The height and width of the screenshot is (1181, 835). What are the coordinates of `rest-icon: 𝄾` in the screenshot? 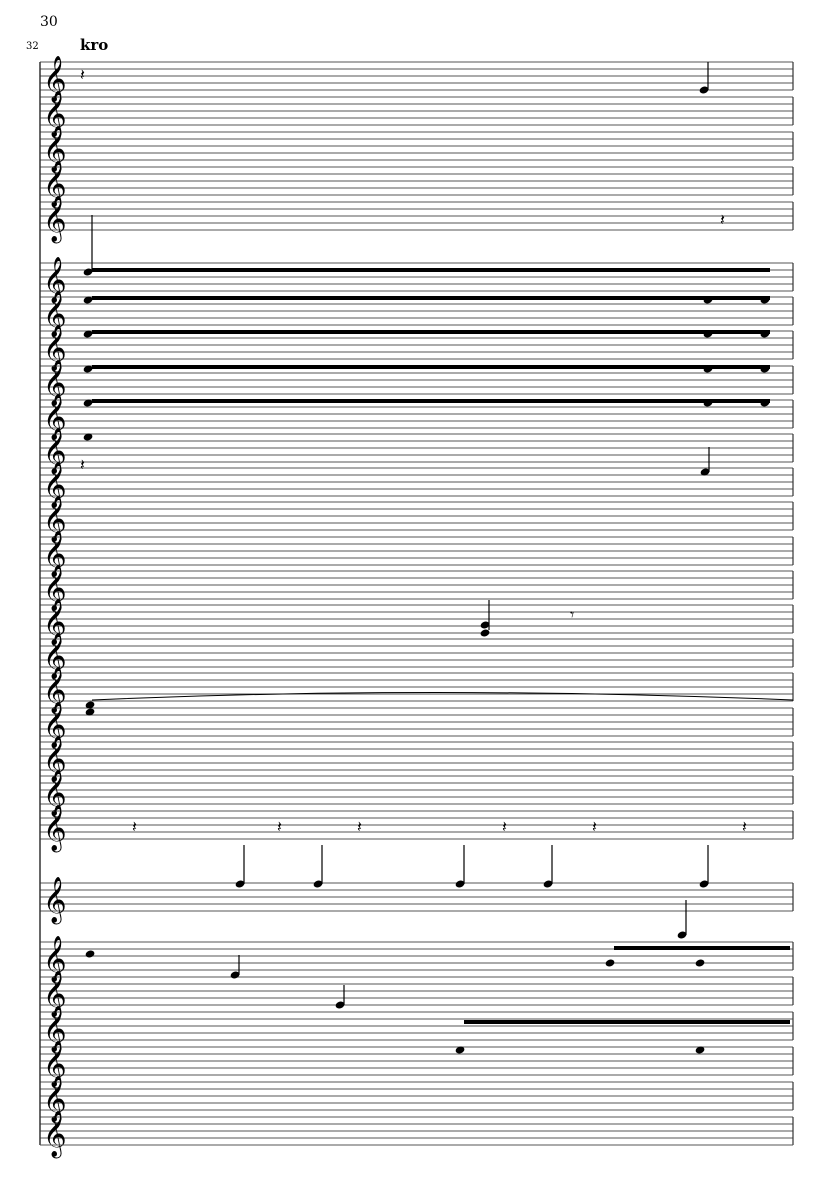 It's located at (572, 614).